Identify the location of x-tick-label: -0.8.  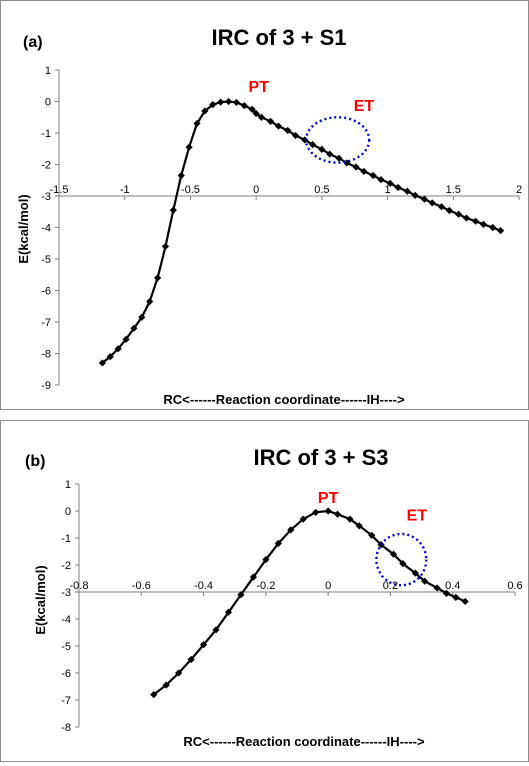
(79, 586).